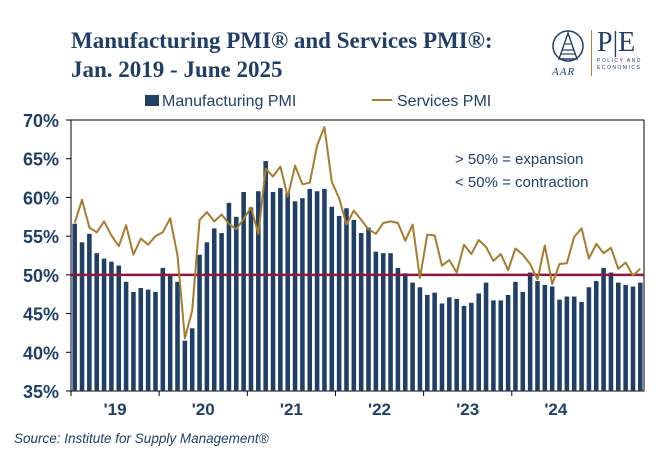 This screenshot has height=452, width=658. I want to click on x-tick-label: '20, so click(203, 409).